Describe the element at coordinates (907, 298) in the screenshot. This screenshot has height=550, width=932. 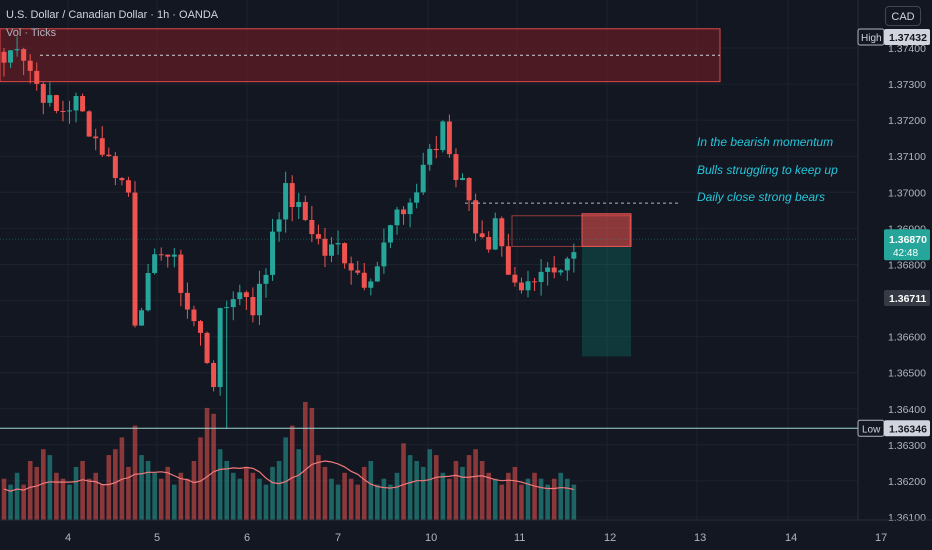
I see `reference-price-box` at that location.